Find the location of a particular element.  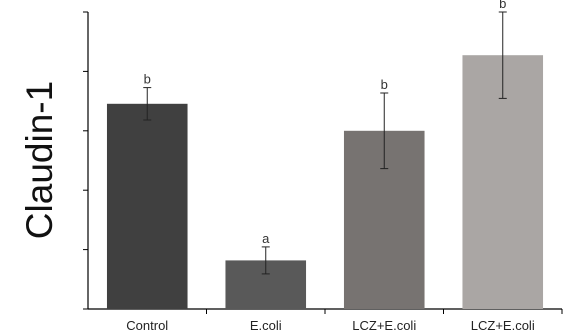

x-tick-label: Control is located at coordinates (147, 325).